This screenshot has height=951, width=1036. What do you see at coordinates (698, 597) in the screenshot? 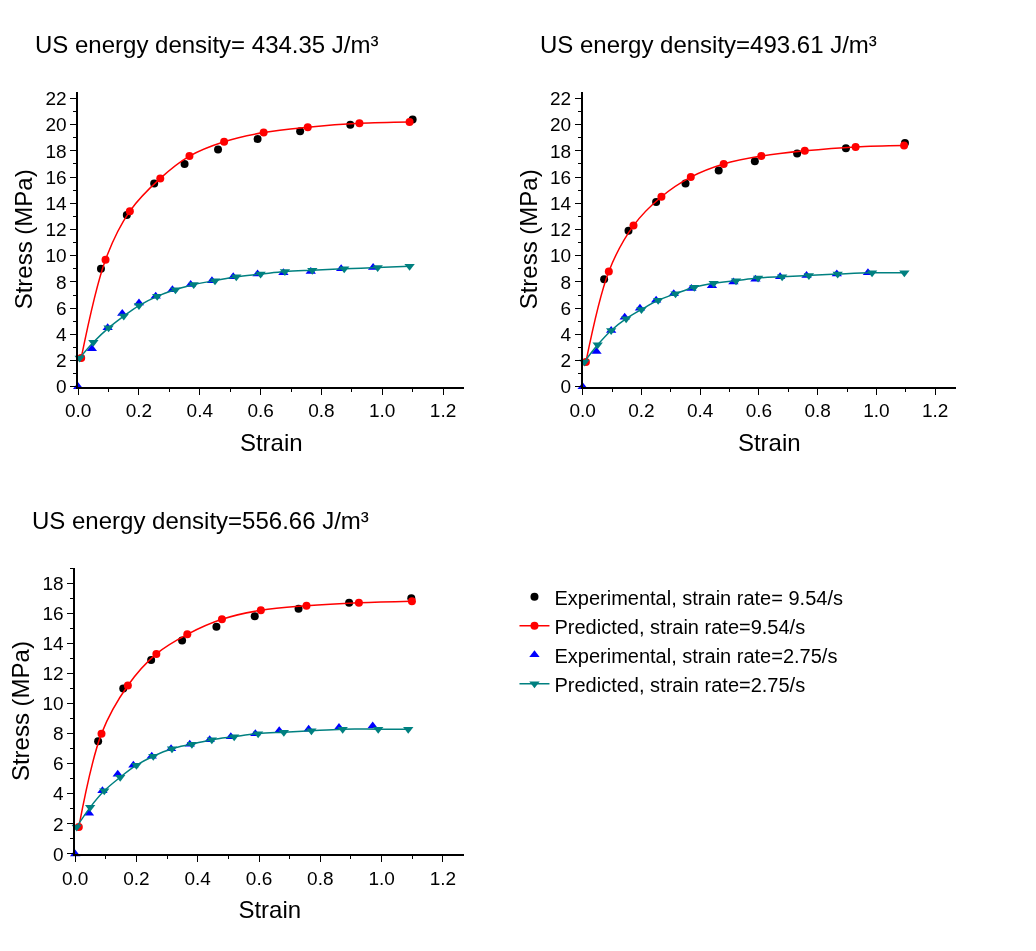
I see `legend-label: Experimental, strain rate= 9.54/s` at bounding box center [698, 597].